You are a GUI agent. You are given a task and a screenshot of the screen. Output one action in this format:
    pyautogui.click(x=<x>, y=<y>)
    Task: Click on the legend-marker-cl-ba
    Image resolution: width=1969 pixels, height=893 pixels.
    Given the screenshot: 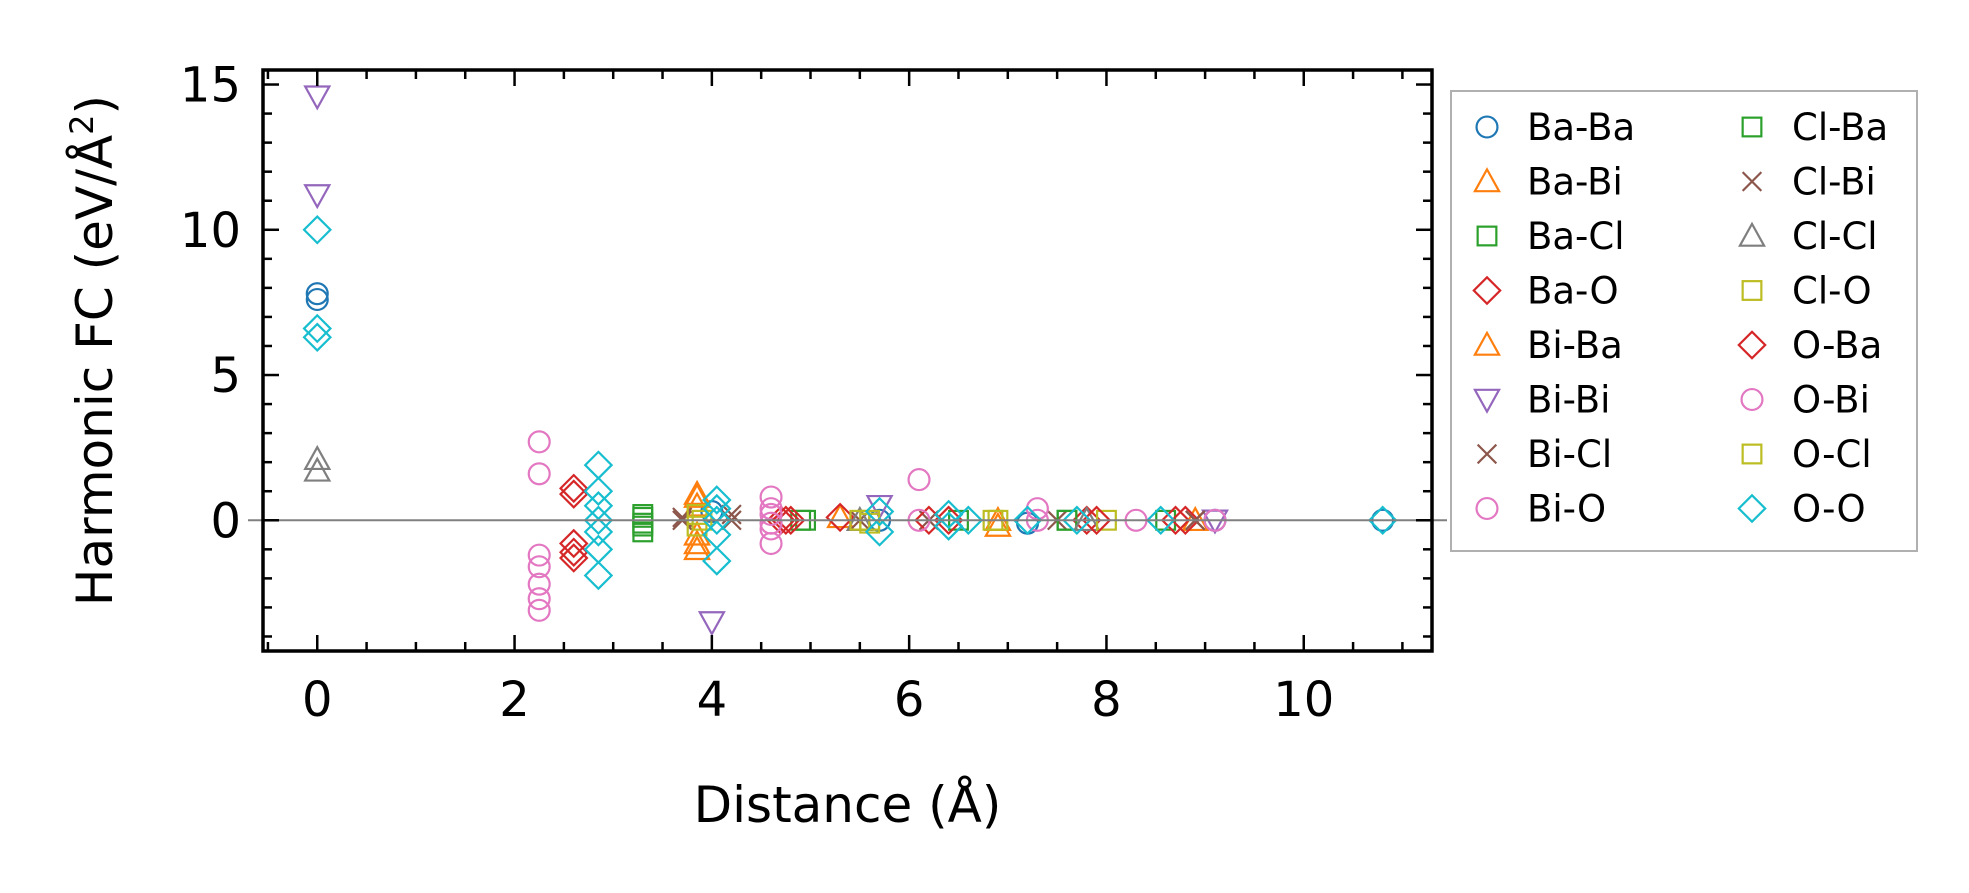 What is the action you would take?
    pyautogui.click(x=1752, y=127)
    